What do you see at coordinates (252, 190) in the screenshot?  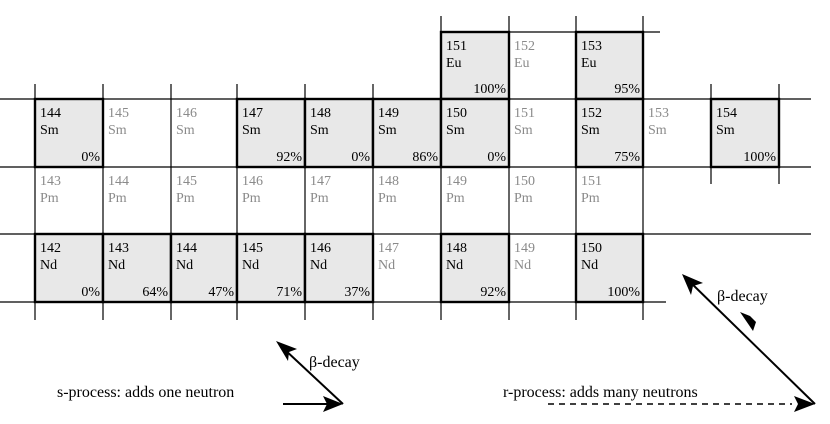 I see `nuclide-cell-pm-146: 146 Pm` at bounding box center [252, 190].